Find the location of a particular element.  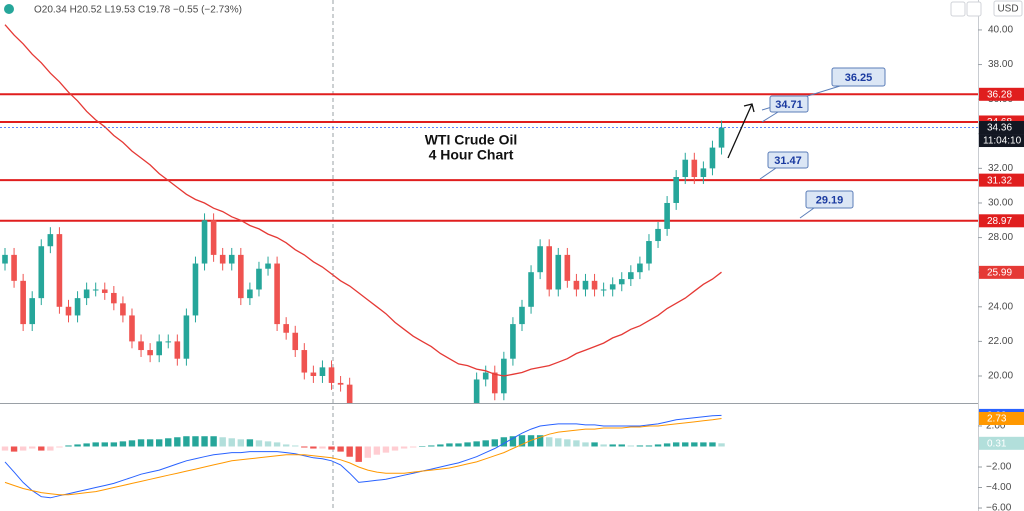

ma-tag-label: 25.99 is located at coordinates (999, 272).